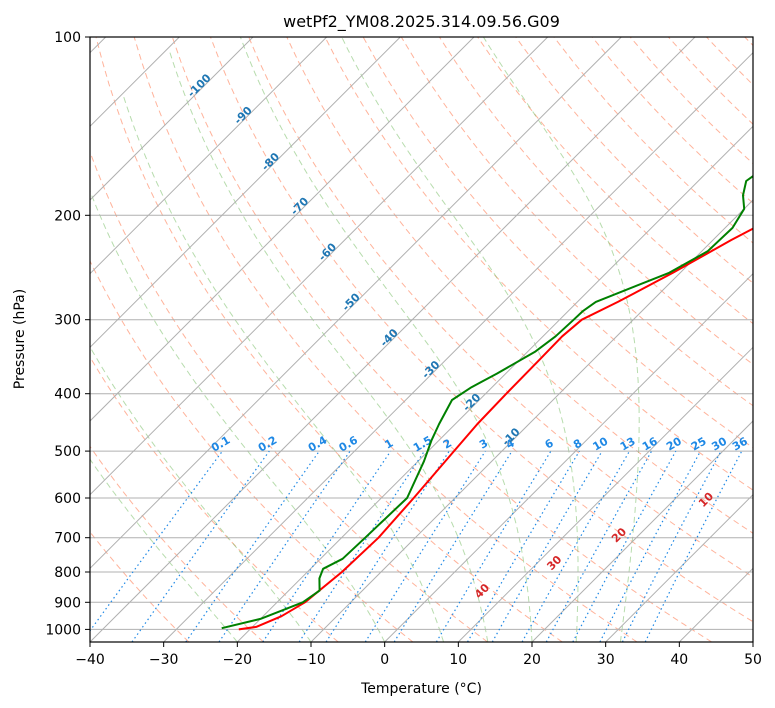 The height and width of the screenshot is (708, 775). Describe the element at coordinates (679, 660) in the screenshot. I see `x-tick-label: 40` at that location.